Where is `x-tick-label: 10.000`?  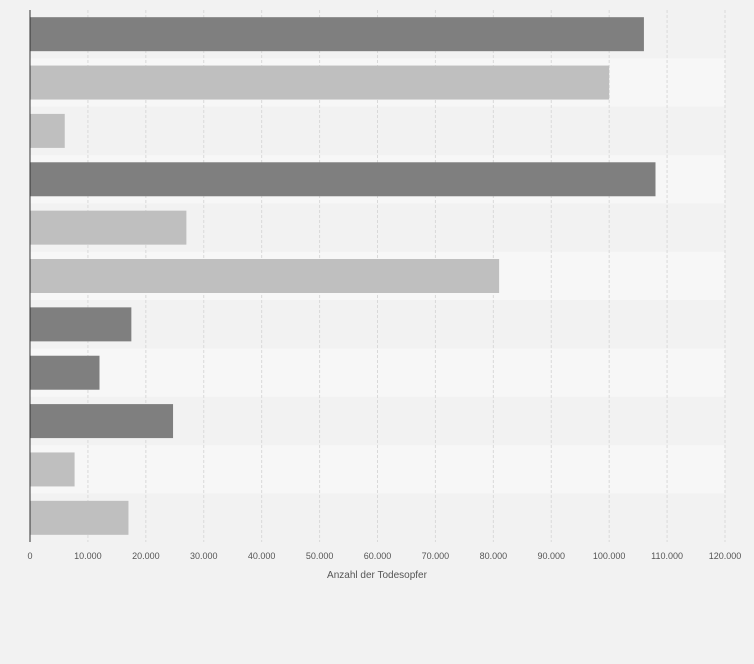
x-tick-label: 10.000 is located at coordinates (88, 556).